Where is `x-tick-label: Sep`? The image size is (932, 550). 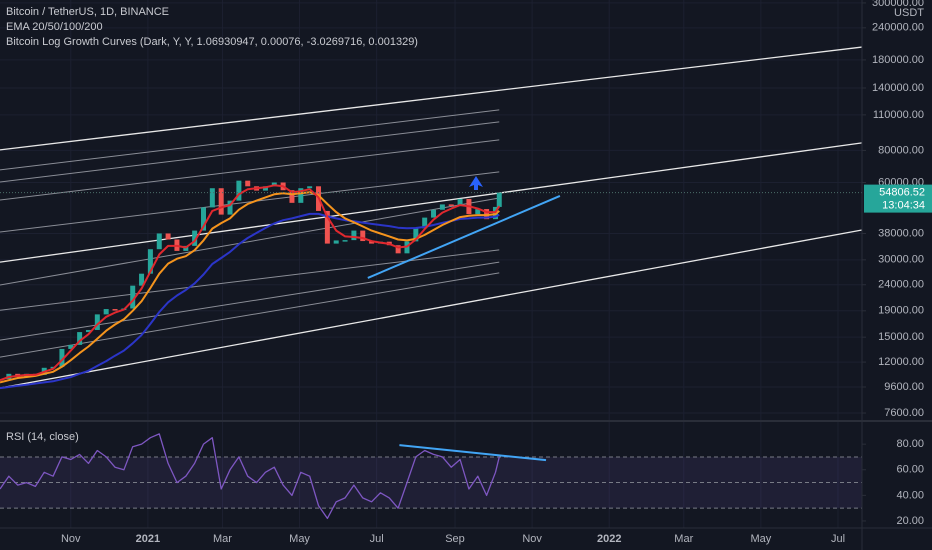 x-tick-label: Sep is located at coordinates (455, 539).